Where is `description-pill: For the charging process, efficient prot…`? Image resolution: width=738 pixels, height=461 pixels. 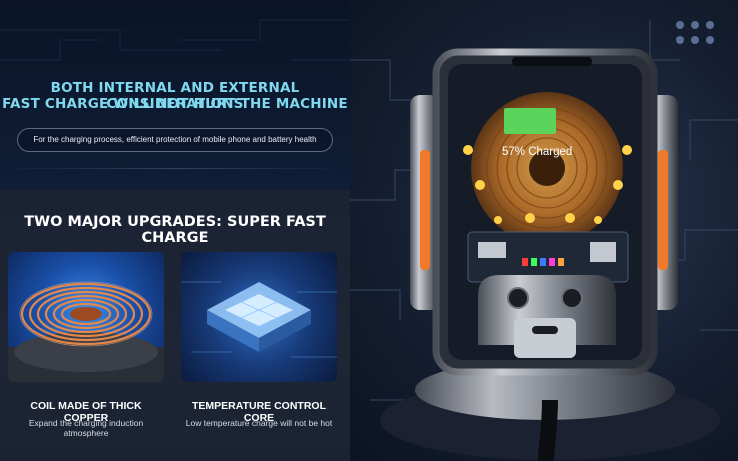 description-pill: For the charging process, efficient prot… is located at coordinates (175, 140).